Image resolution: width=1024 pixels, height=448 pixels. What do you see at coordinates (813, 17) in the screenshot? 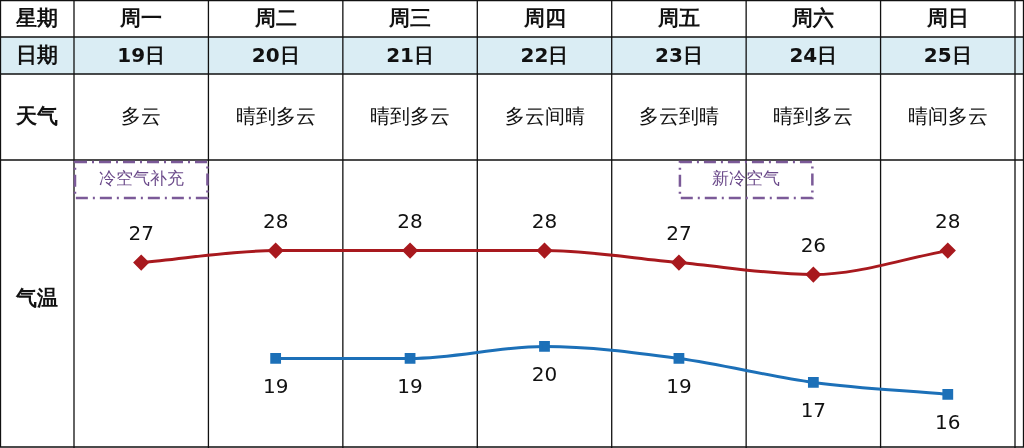
I see `x-tick-label: 周六` at bounding box center [813, 17].